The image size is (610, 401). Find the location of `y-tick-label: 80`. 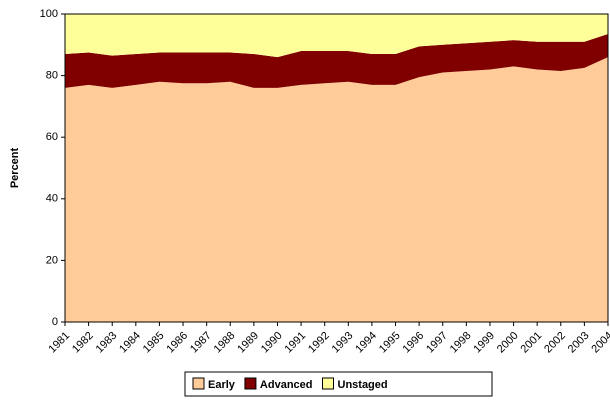

y-tick-label: 80 is located at coordinates (52, 76).